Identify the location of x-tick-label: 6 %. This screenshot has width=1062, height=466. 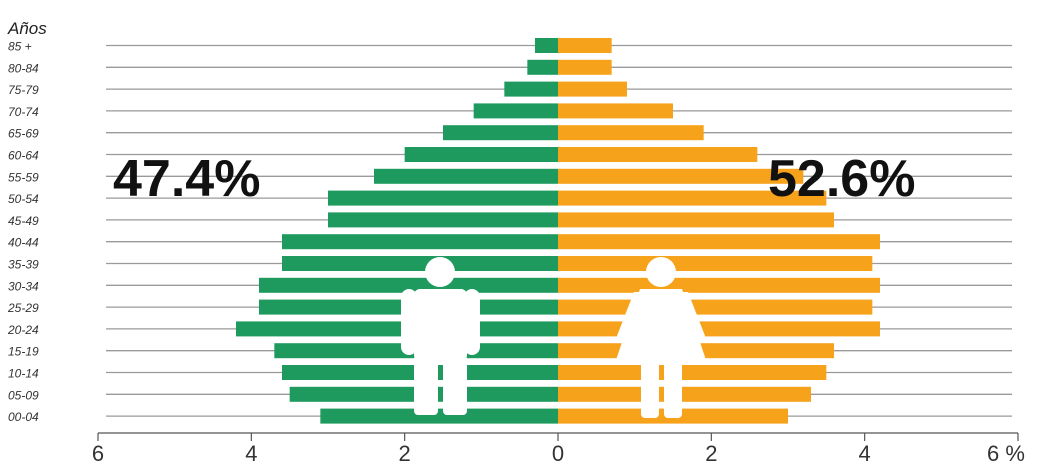
(1006, 453).